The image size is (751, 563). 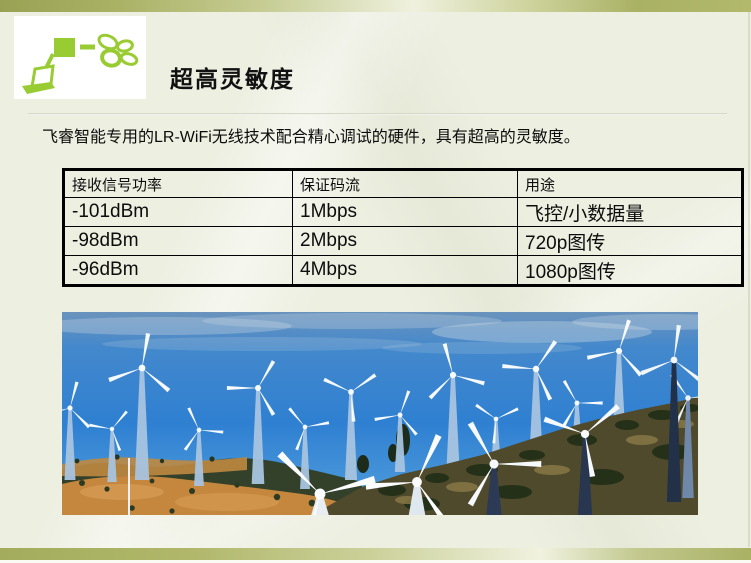 What do you see at coordinates (178, 212) in the screenshot?
I see `cell-rx-power: -101dBm` at bounding box center [178, 212].